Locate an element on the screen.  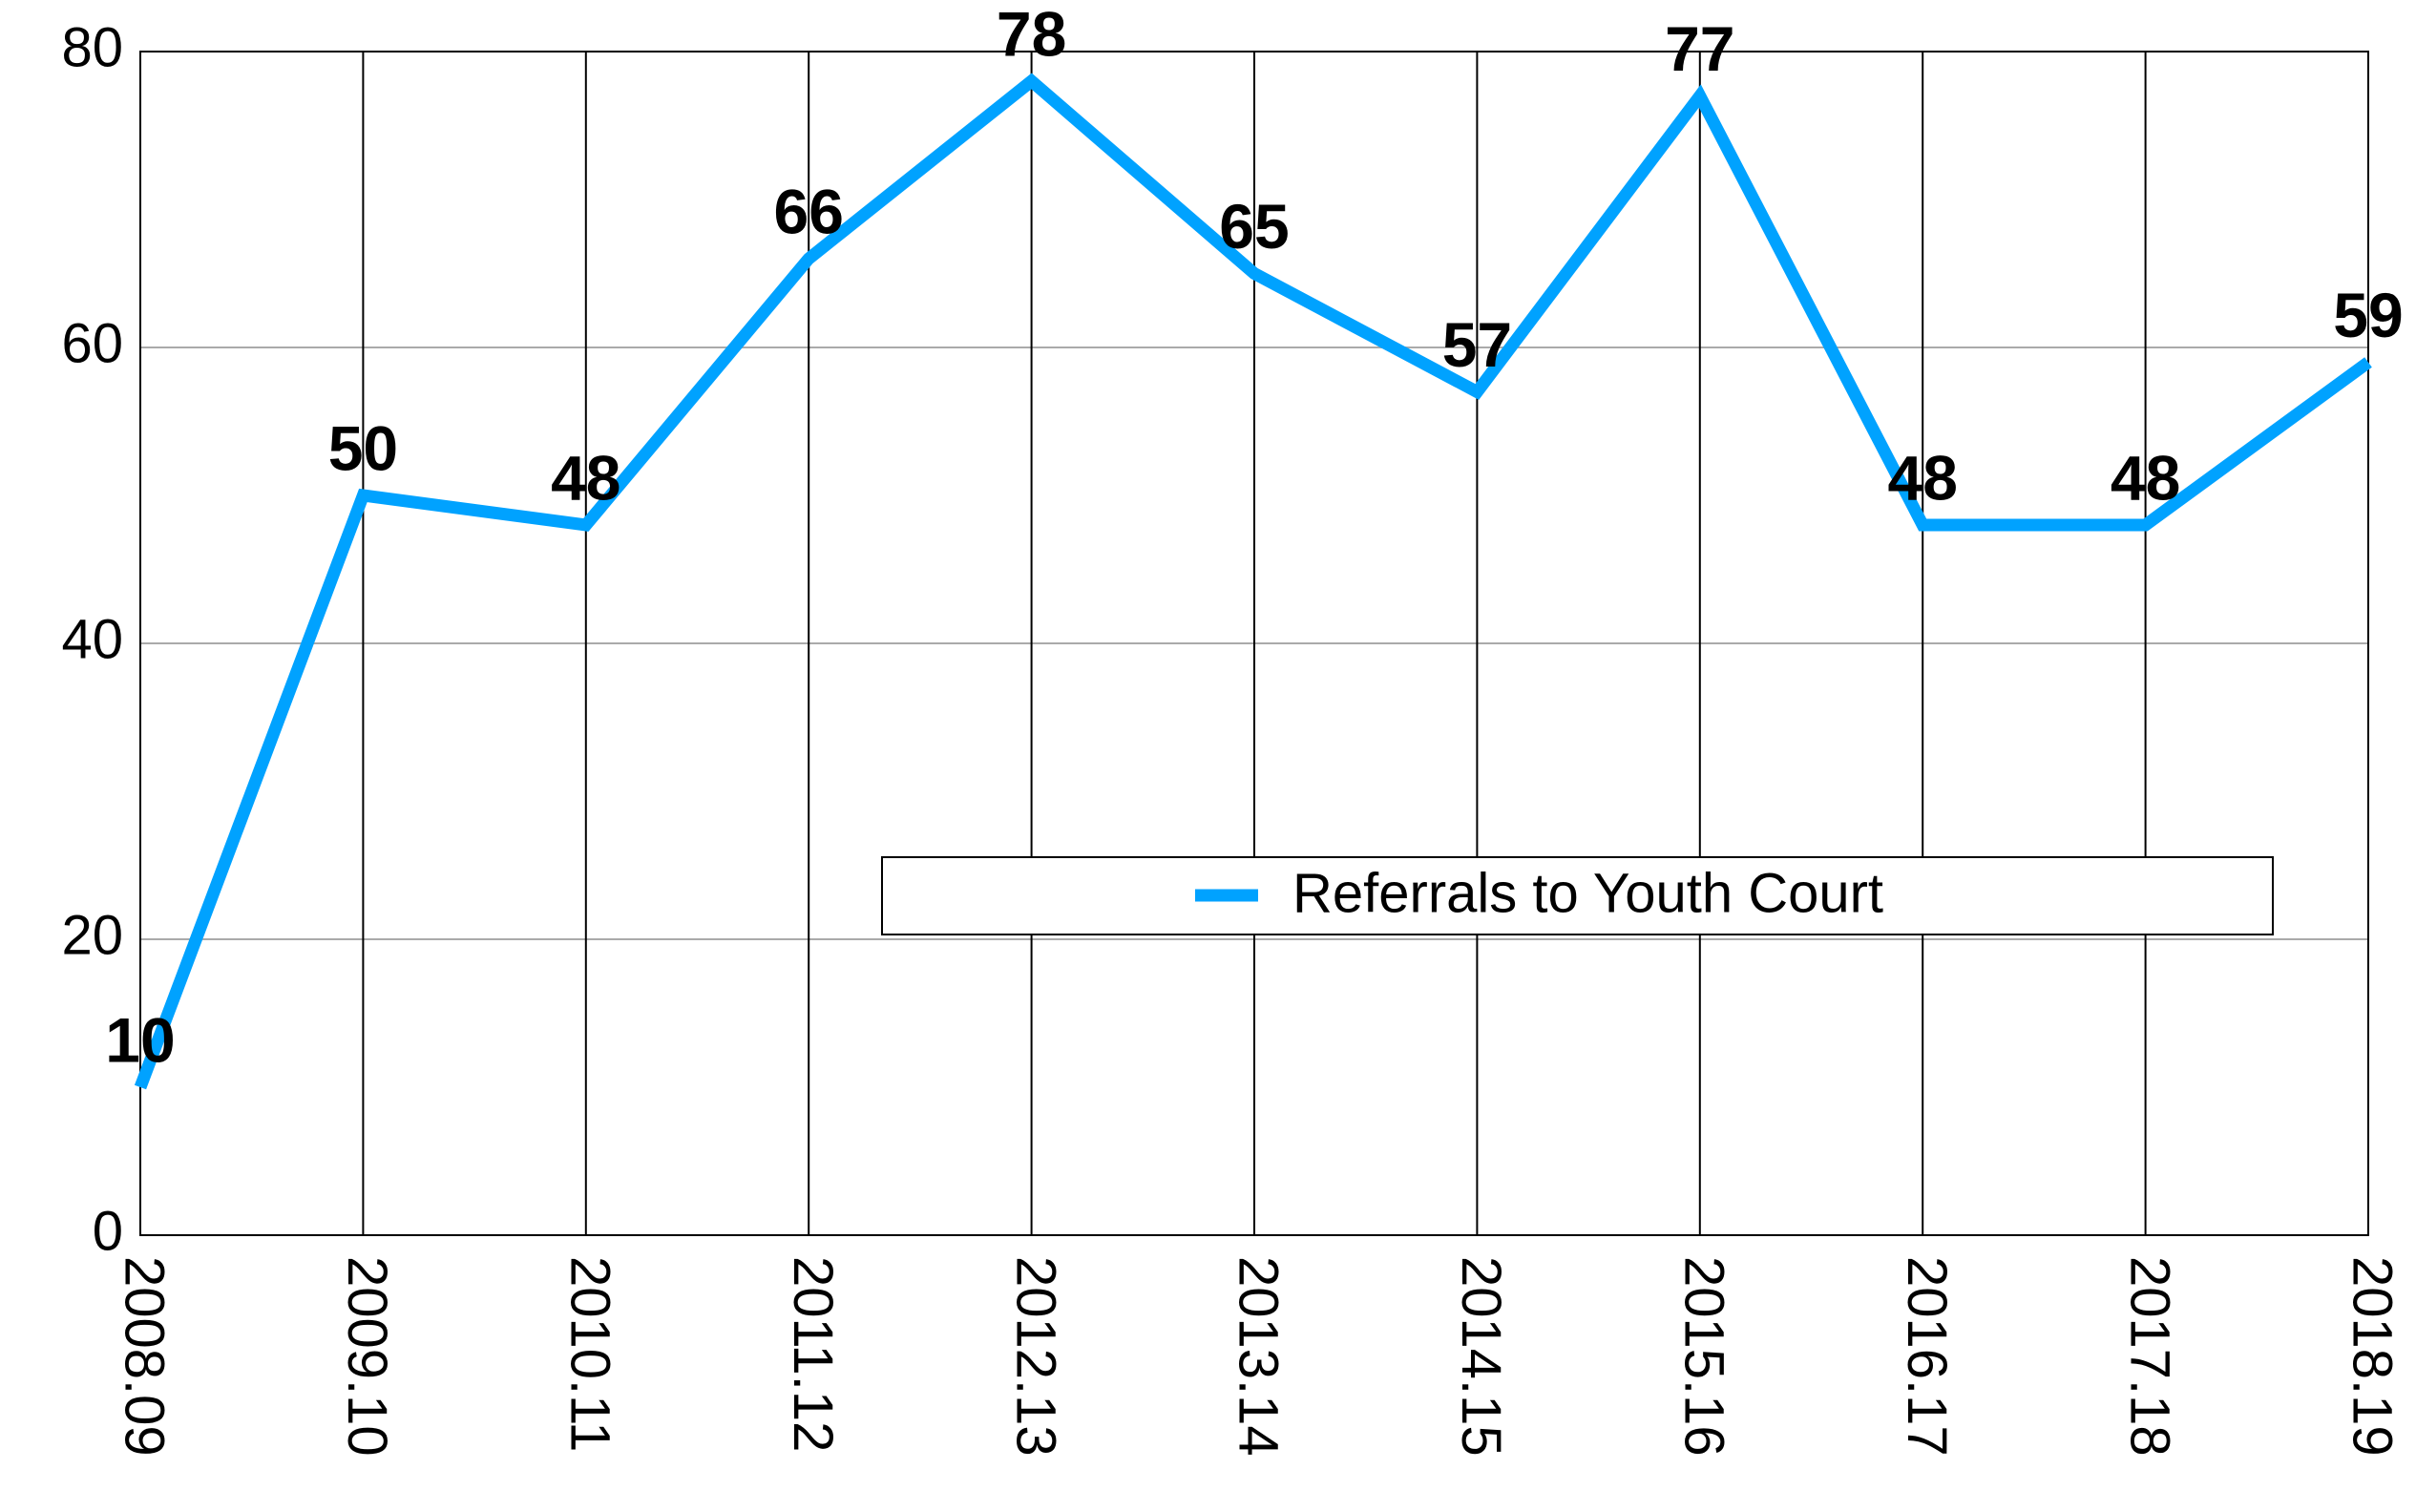
x-tick-label: 2016.17 is located at coordinates (1927, 1356).